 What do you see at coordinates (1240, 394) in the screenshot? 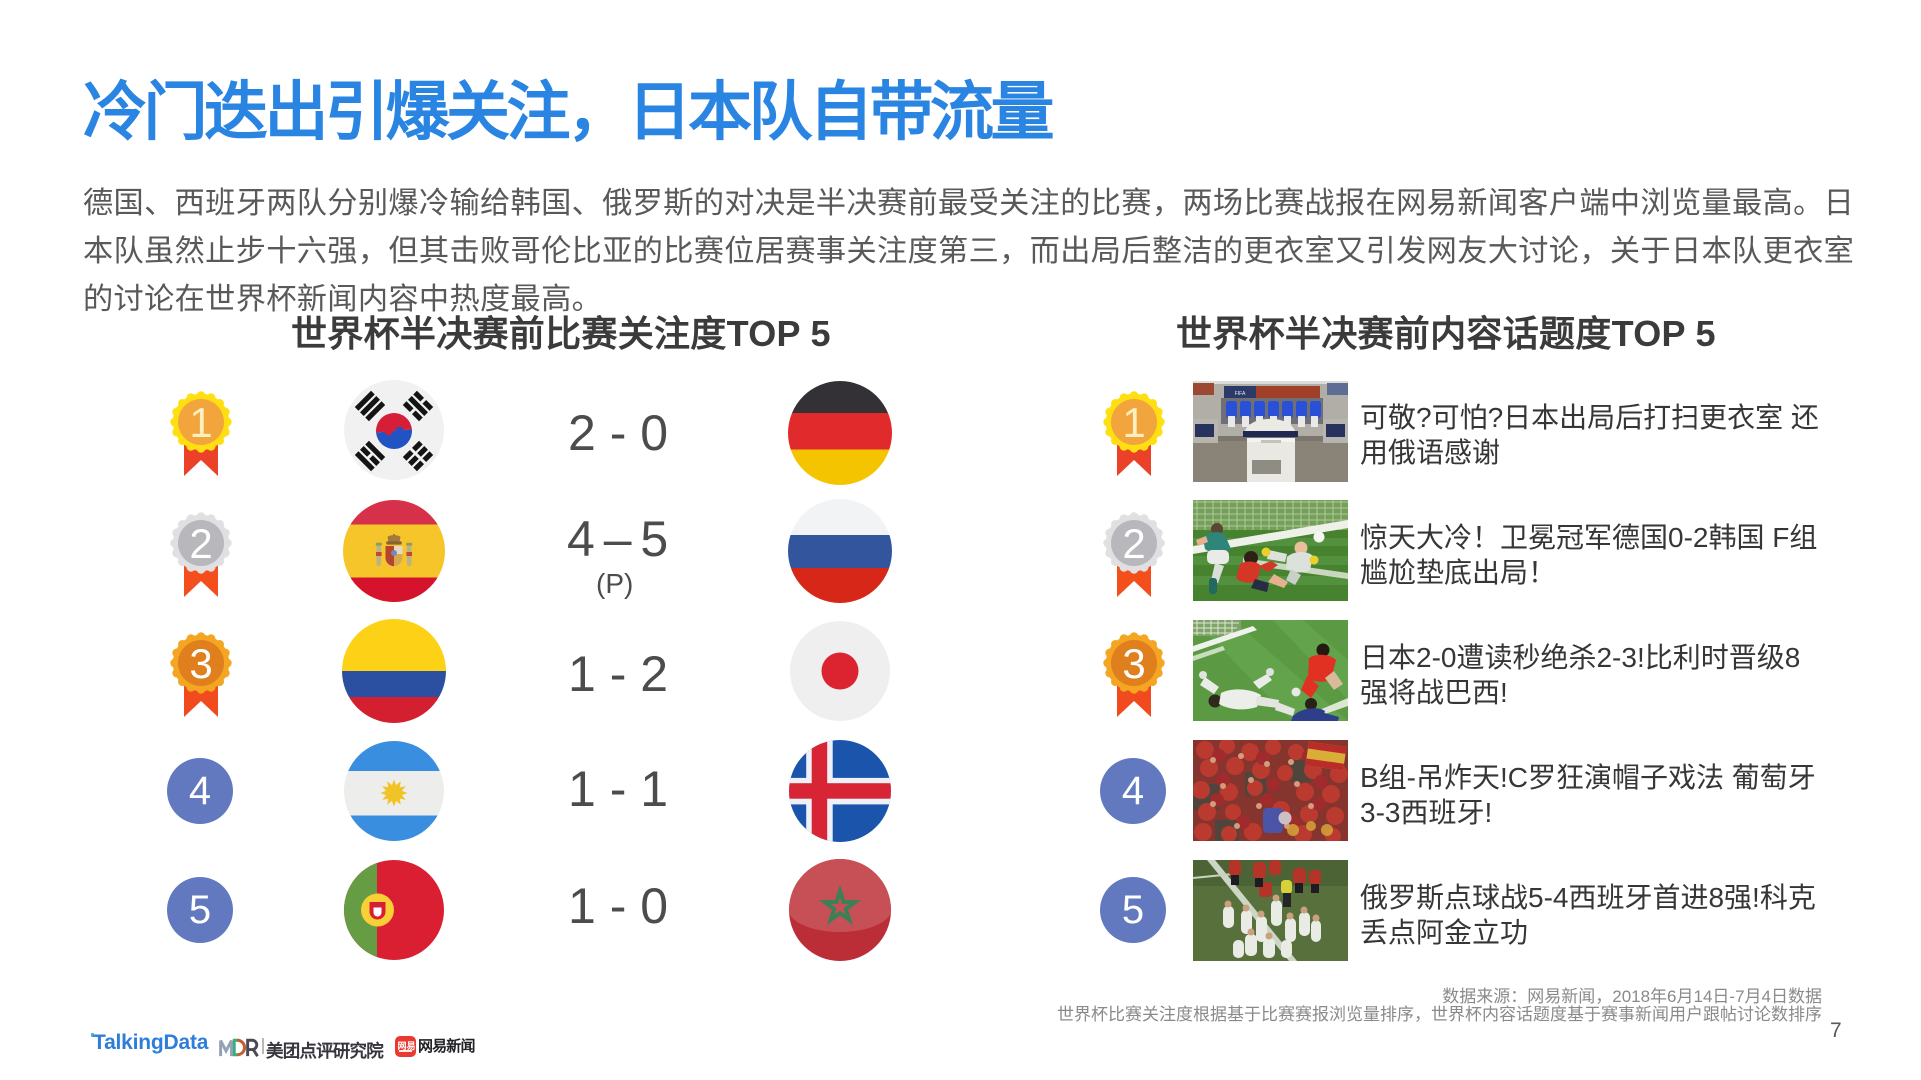
I see `svg-text: FIFA` at bounding box center [1240, 394].